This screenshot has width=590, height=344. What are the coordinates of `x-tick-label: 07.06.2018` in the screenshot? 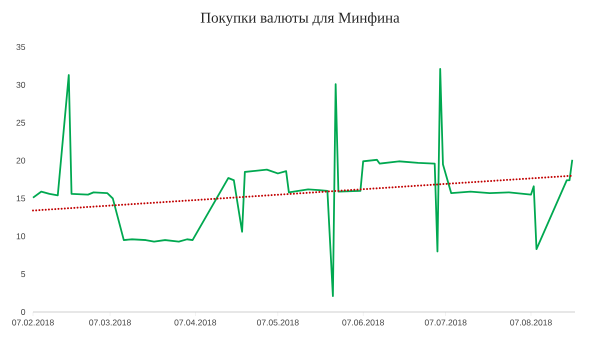 It's located at (363, 323).